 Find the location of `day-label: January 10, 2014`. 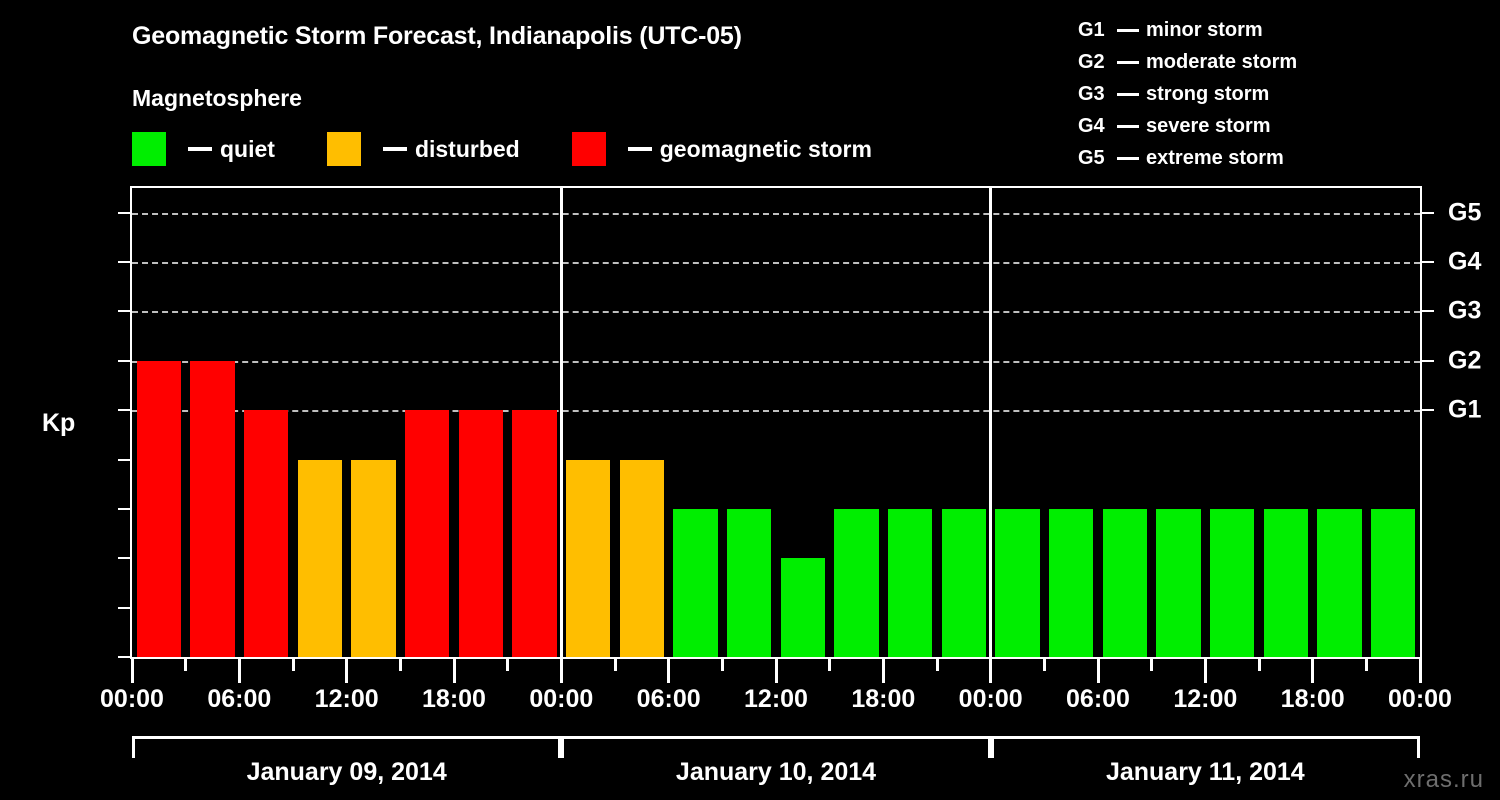

day-label: January 10, 2014 is located at coordinates (776, 772).